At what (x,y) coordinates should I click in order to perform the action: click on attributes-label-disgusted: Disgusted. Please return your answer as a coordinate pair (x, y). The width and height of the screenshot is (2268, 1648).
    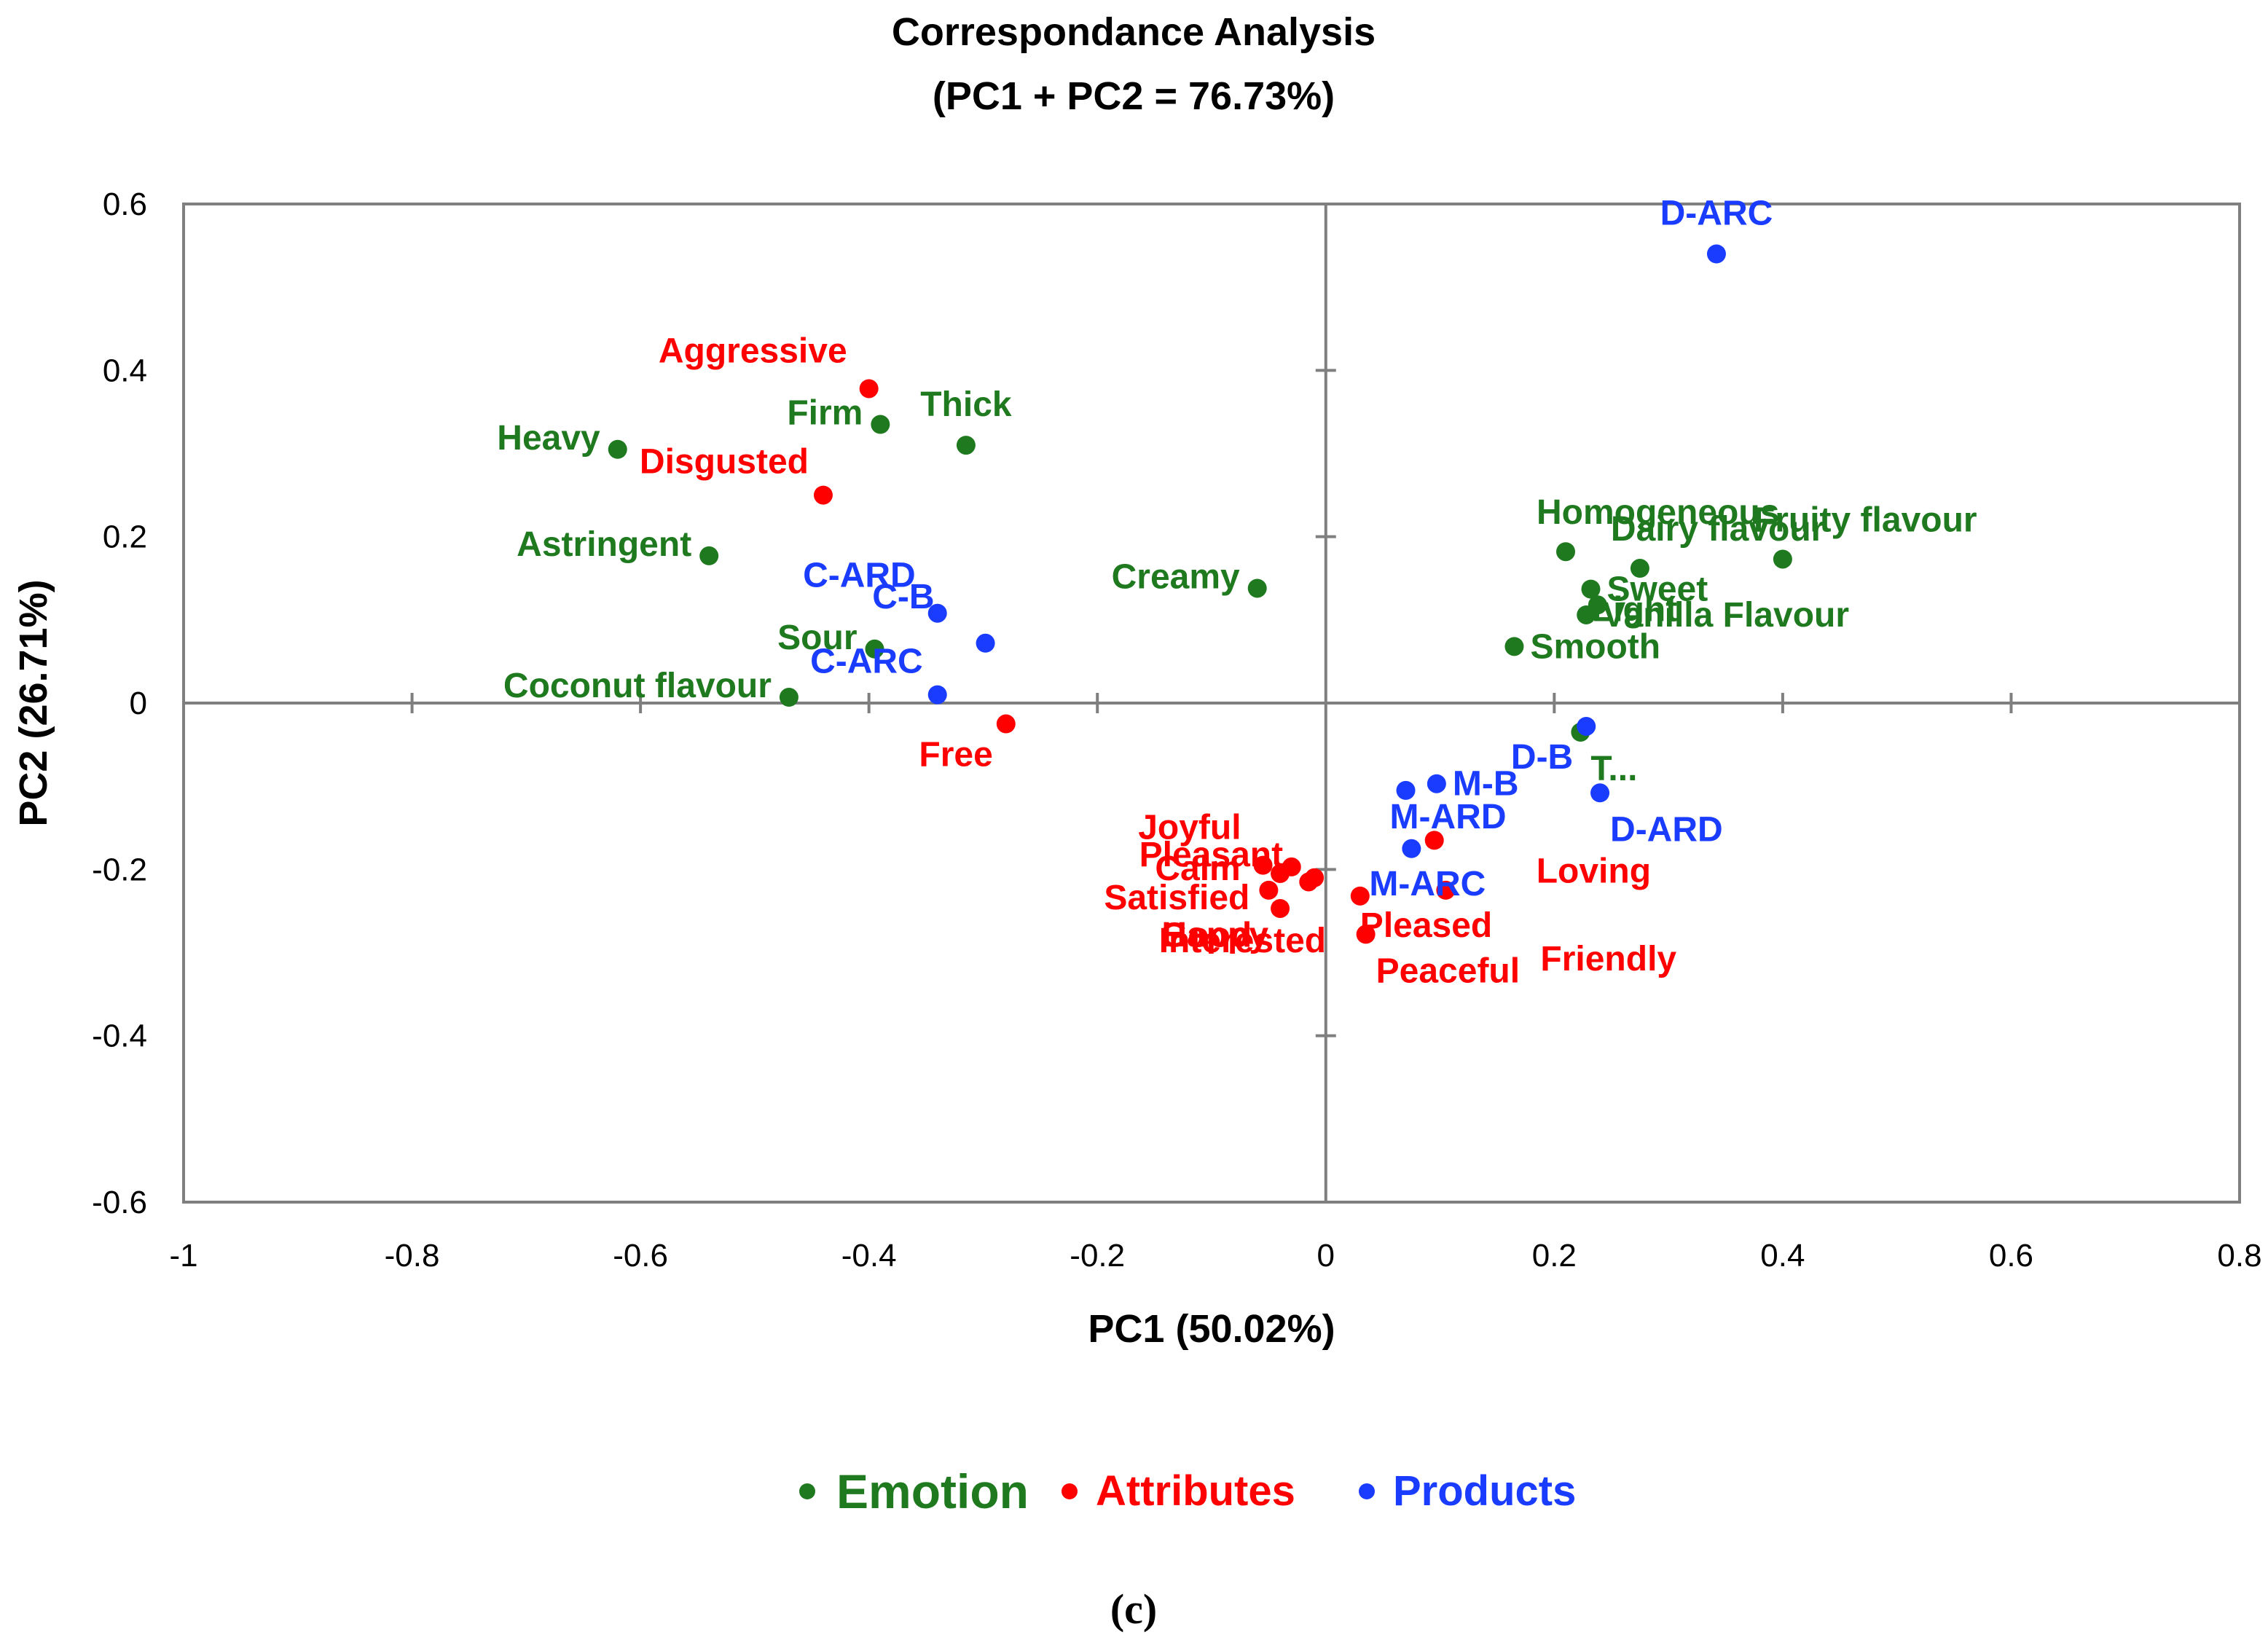
    Looking at the image, I should click on (724, 462).